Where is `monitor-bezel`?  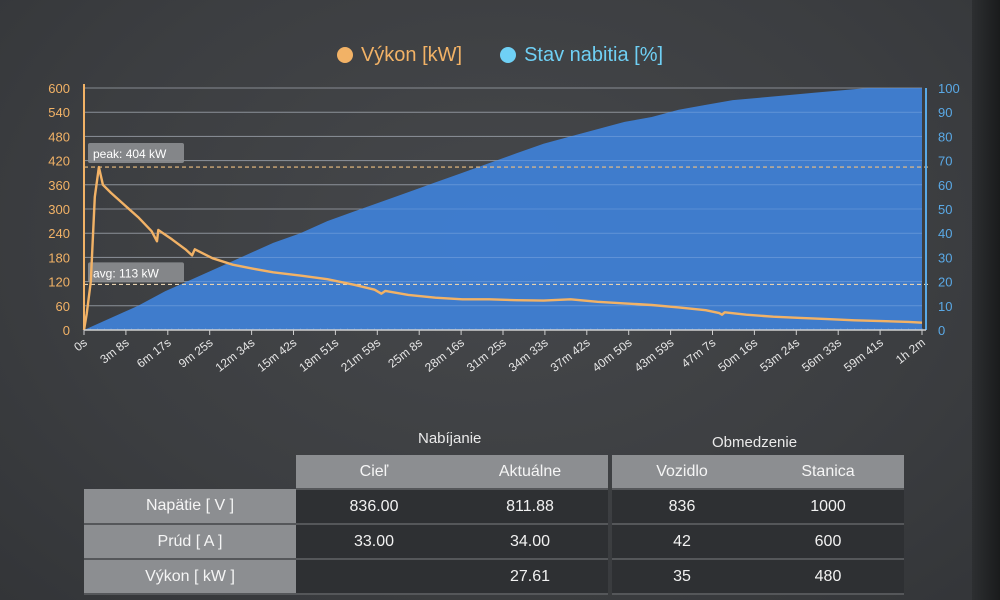 monitor-bezel is located at coordinates (986, 300).